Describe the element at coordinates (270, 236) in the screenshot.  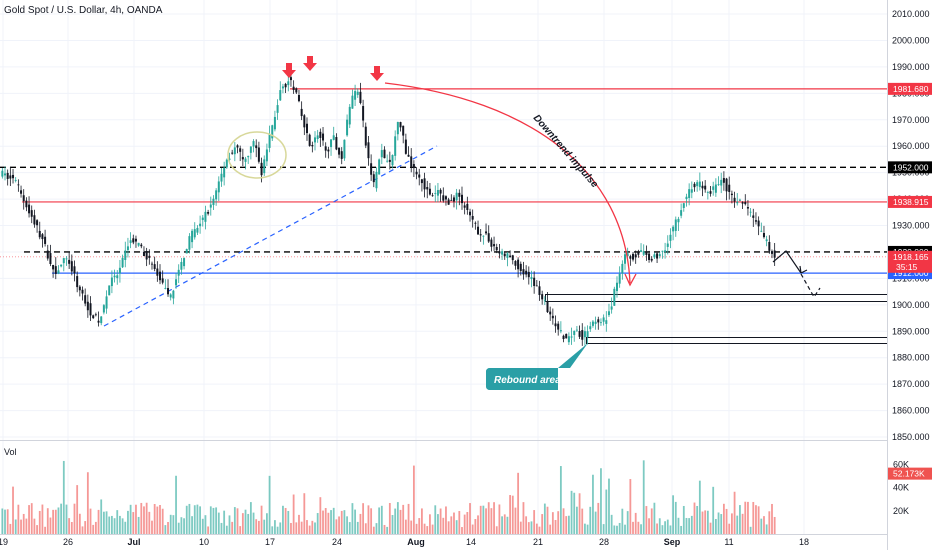
I see `rising-trendline` at that location.